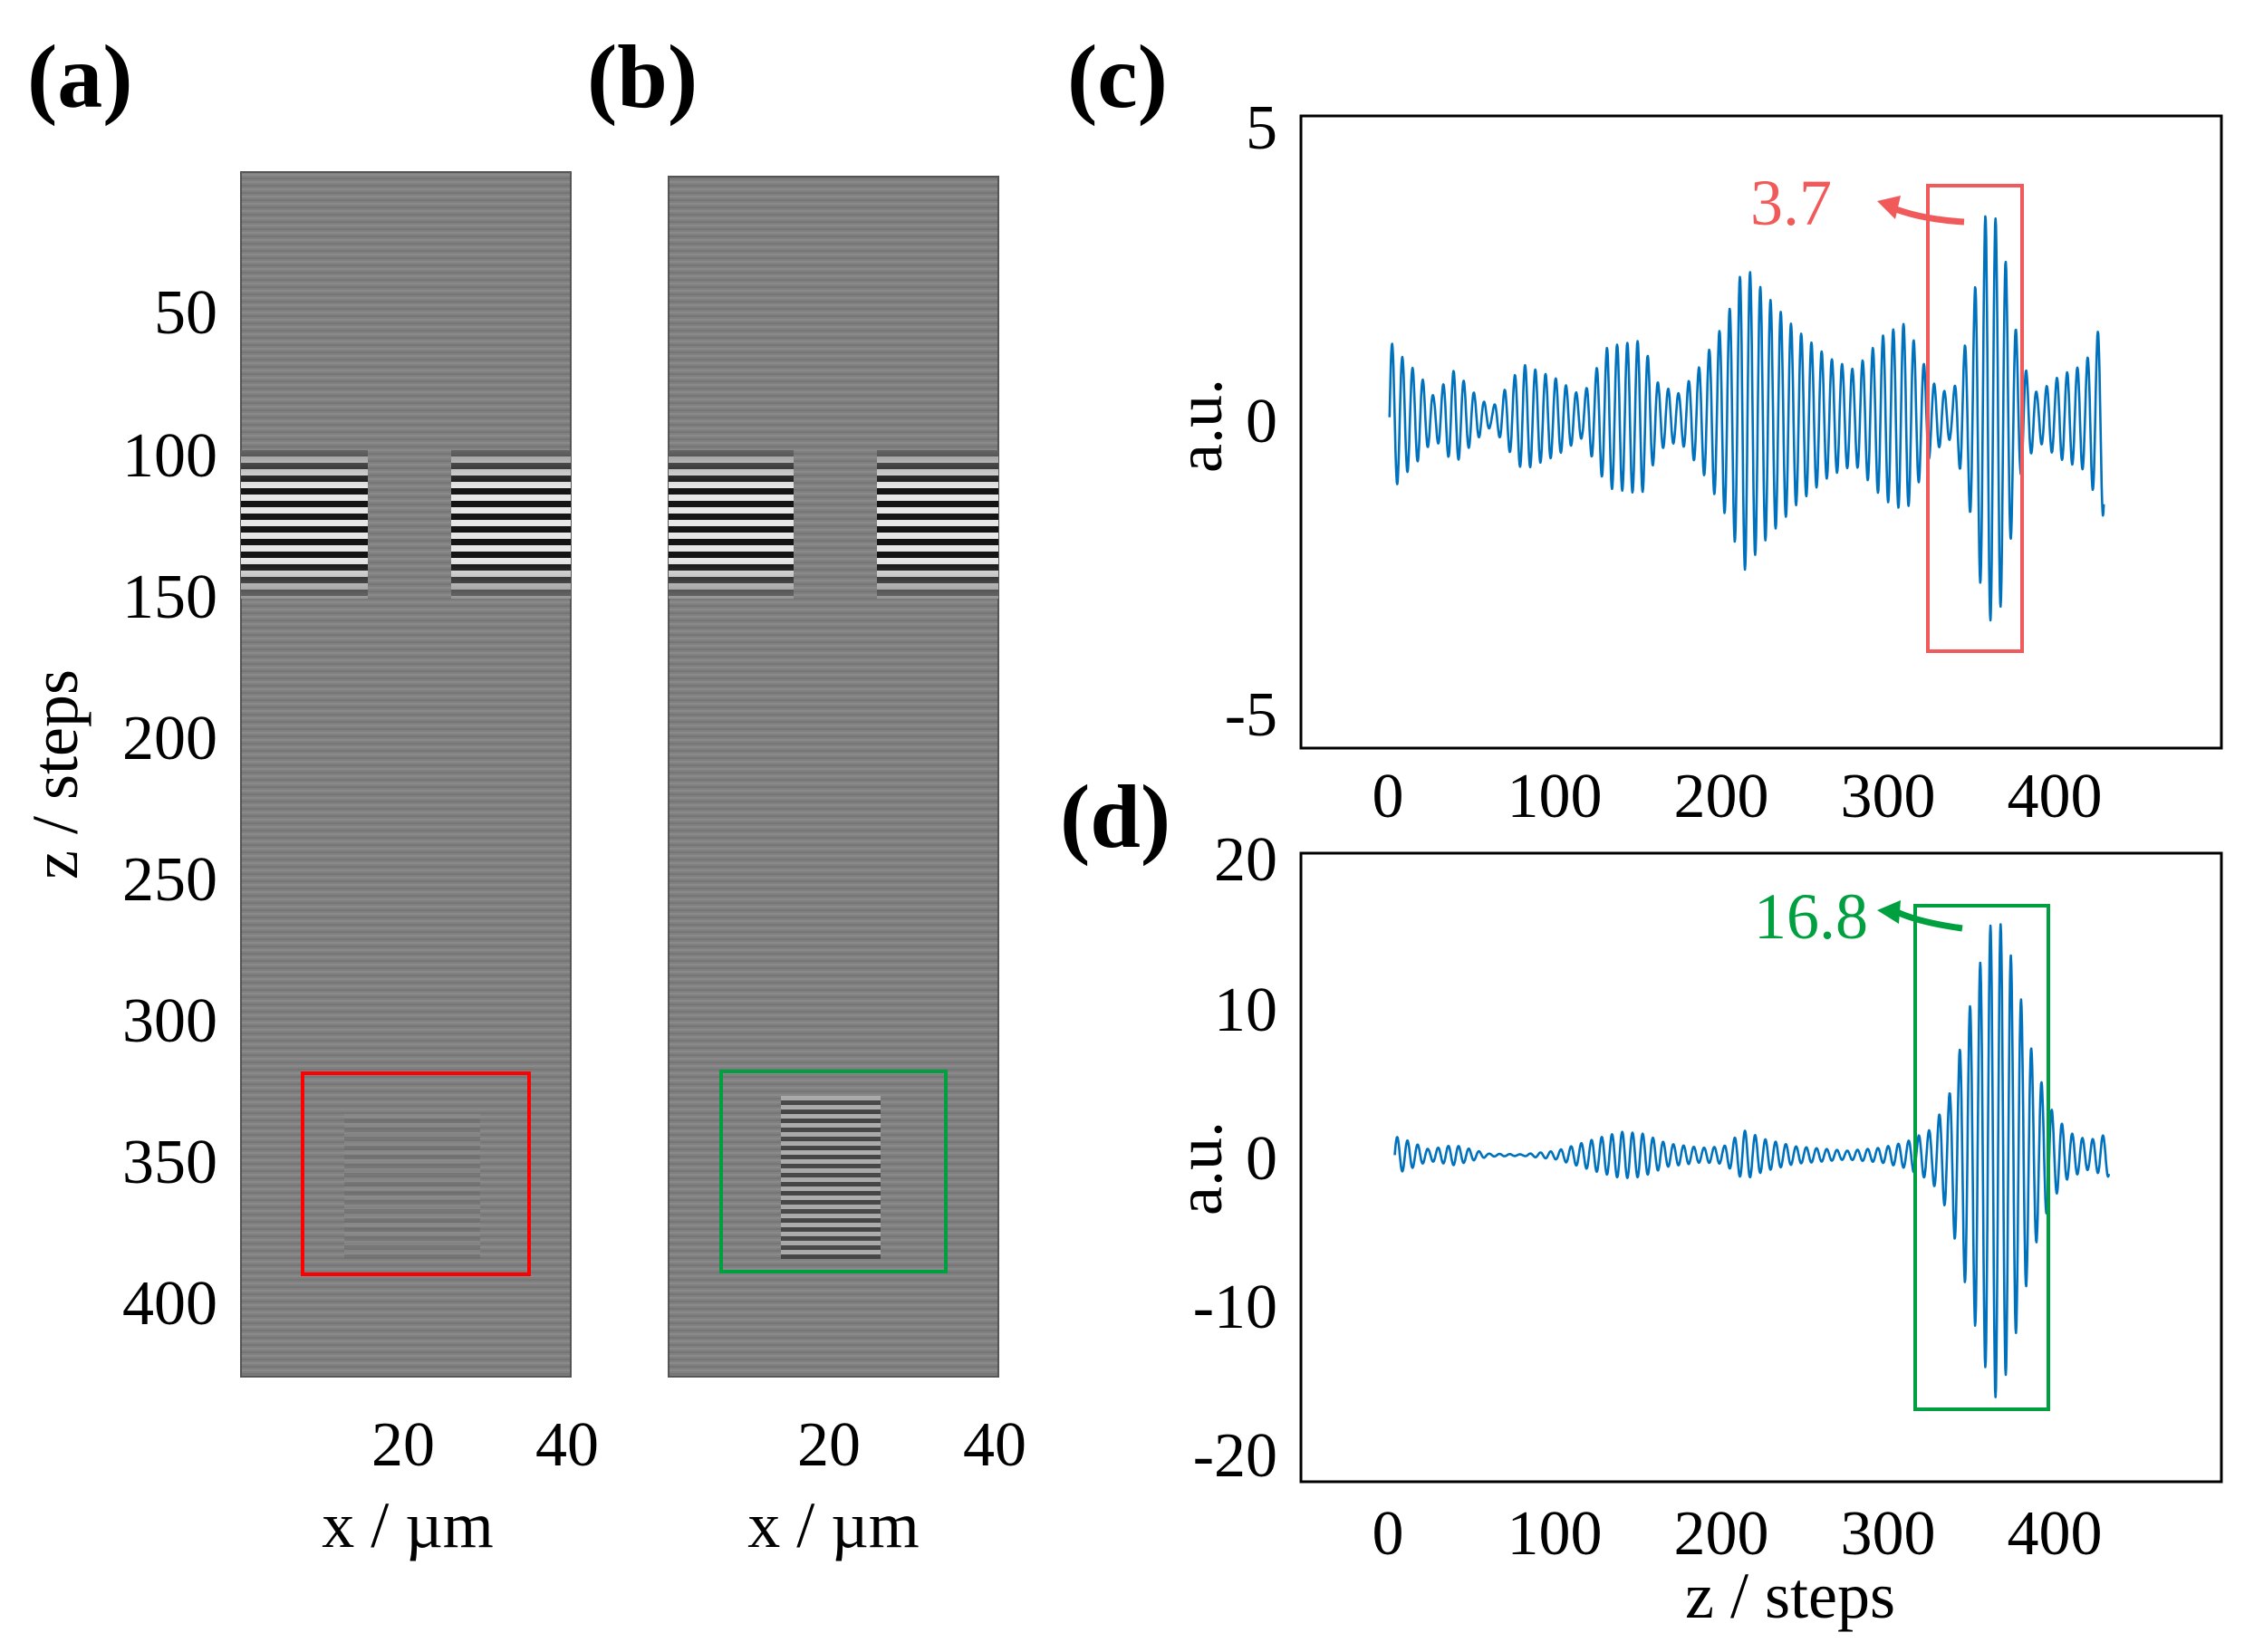 This screenshot has height=1652, width=2254. Describe the element at coordinates (1261, 128) in the screenshot. I see `ytick-c-5: 5` at that location.